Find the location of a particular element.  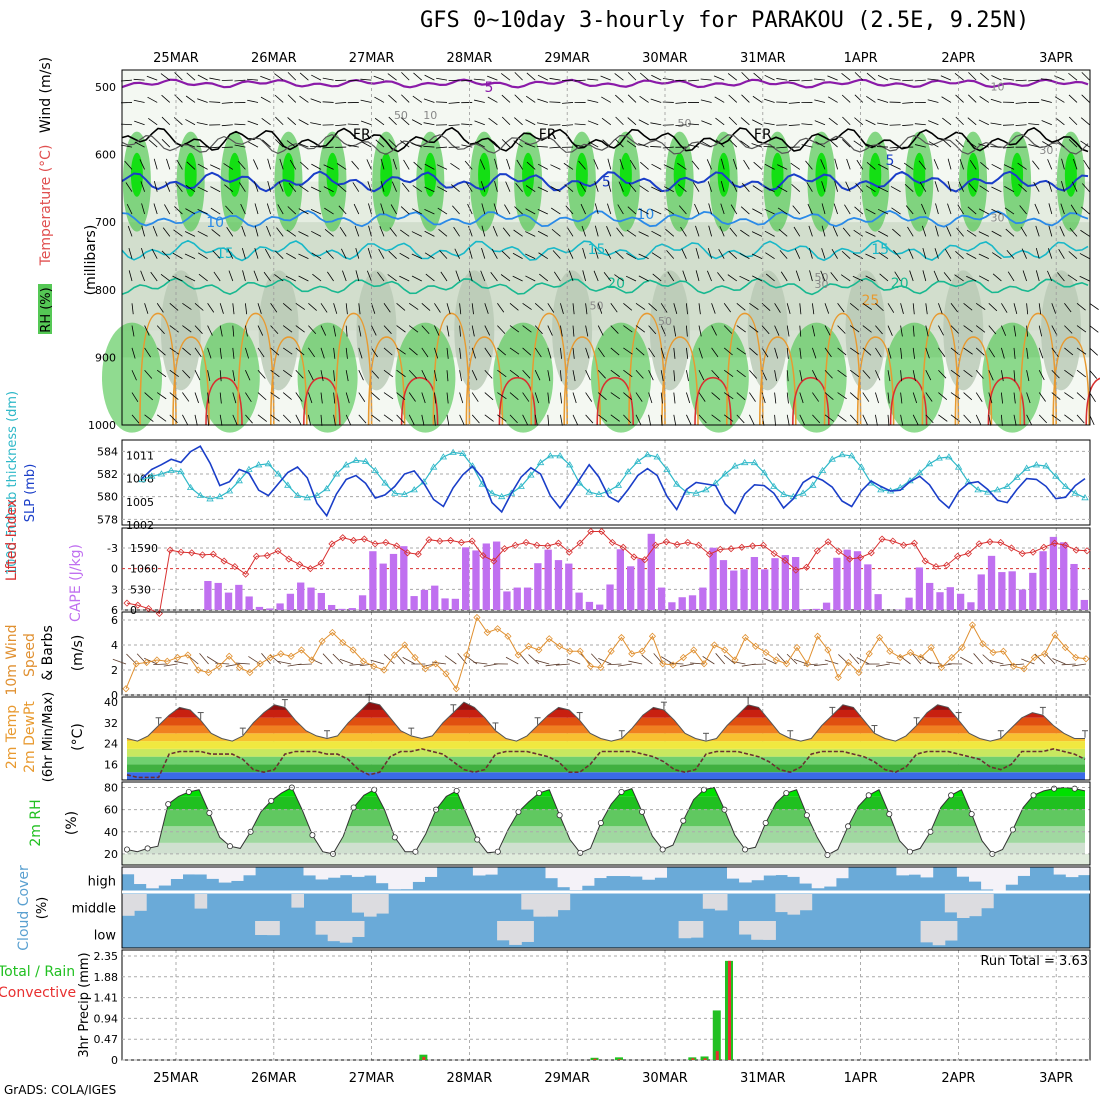

cloud-level-label: low is located at coordinates (105, 936).